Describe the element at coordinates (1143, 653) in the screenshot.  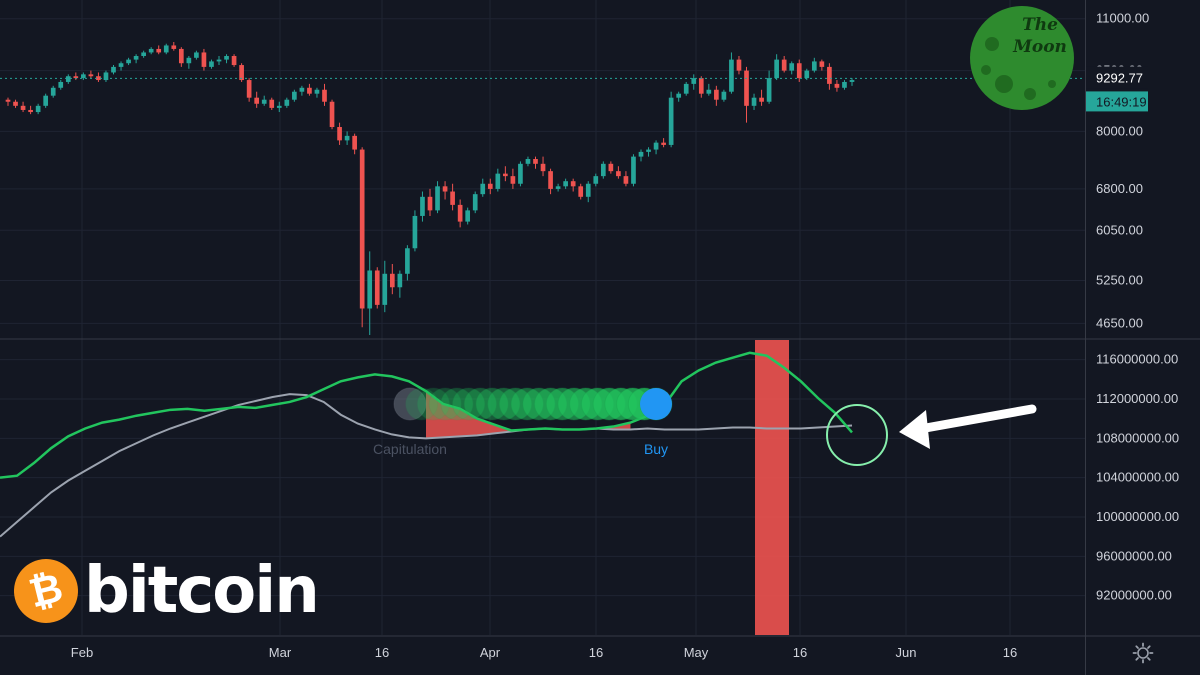
I see `gear-icon` at that location.